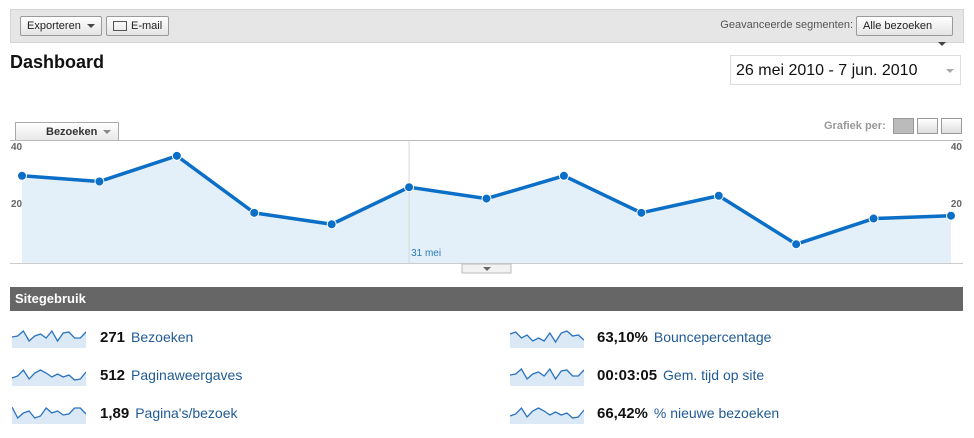  Describe the element at coordinates (487, 269) in the screenshot. I see `collapse-arrow` at that location.